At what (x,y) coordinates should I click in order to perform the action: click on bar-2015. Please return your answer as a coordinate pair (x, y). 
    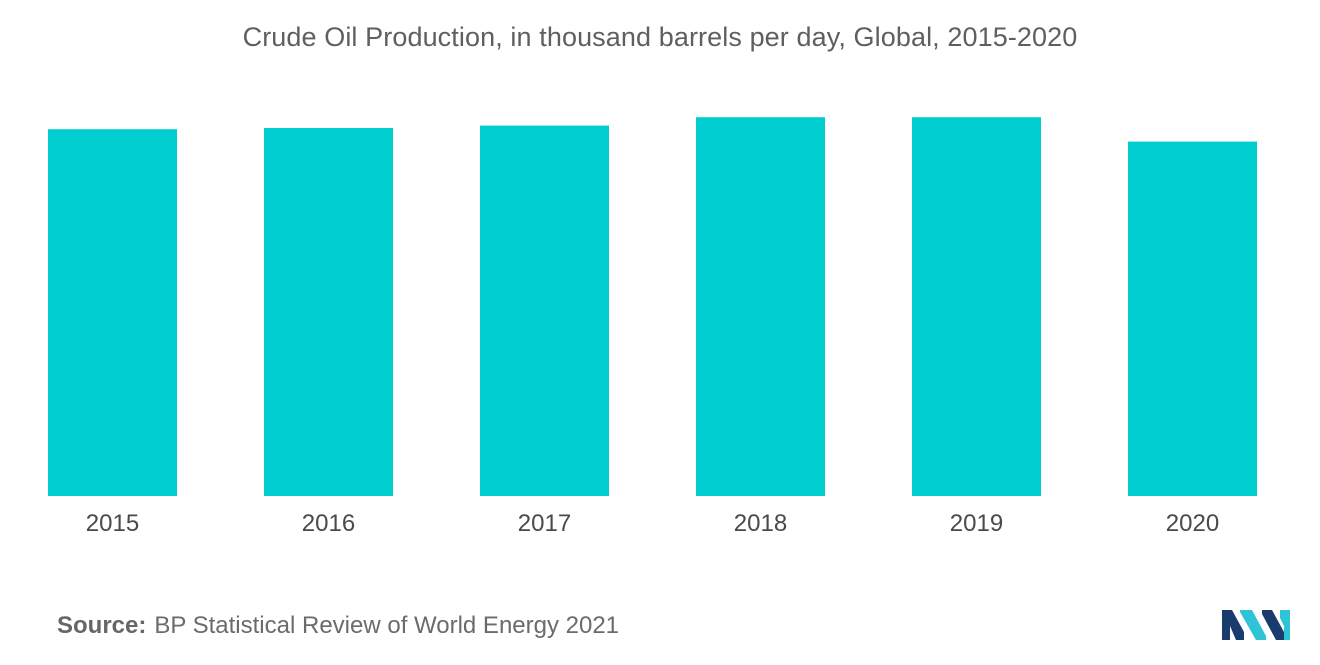
    Looking at the image, I should click on (112, 312).